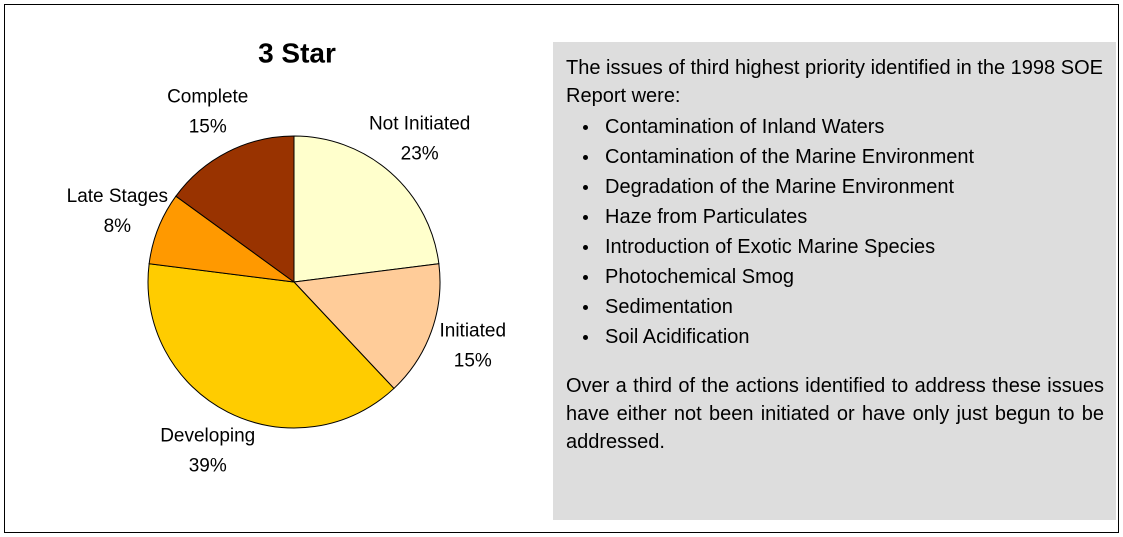  What do you see at coordinates (207, 97) in the screenshot?
I see `slice-label: Complete` at bounding box center [207, 97].